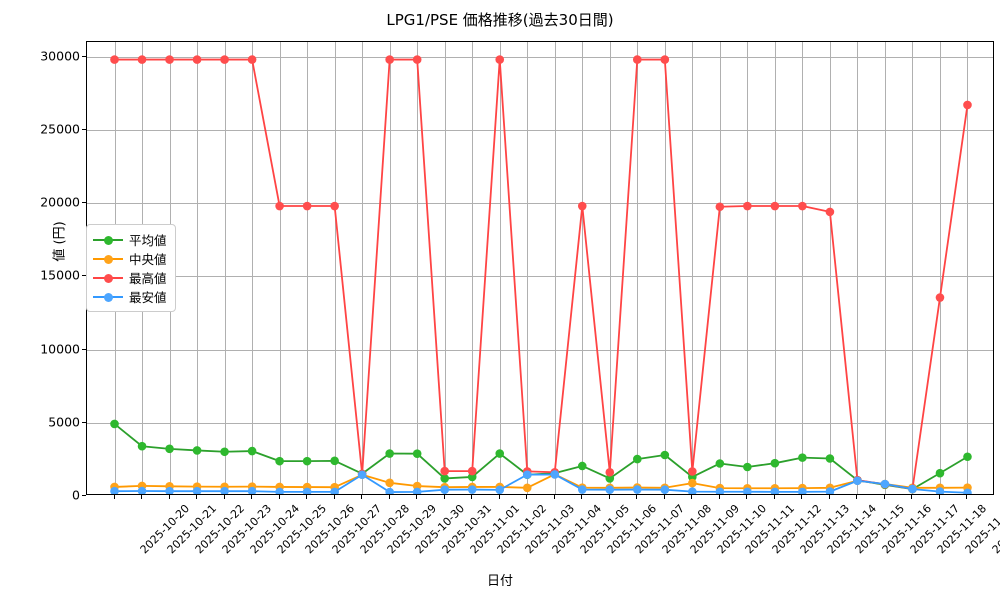  I want to click on chart-legend: 平均値中央値最高値 最安値, so click(131, 268).